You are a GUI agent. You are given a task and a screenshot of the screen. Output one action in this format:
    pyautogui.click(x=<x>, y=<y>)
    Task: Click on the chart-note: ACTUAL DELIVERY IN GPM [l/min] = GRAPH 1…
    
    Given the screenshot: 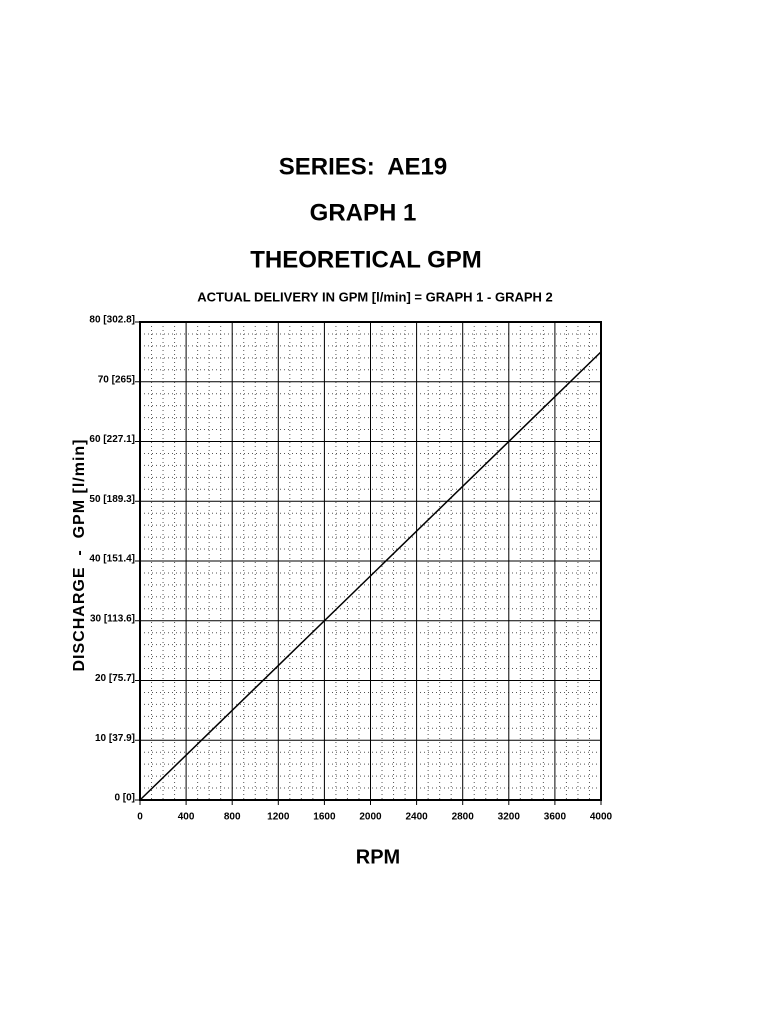 What is the action you would take?
    pyautogui.click(x=375, y=296)
    